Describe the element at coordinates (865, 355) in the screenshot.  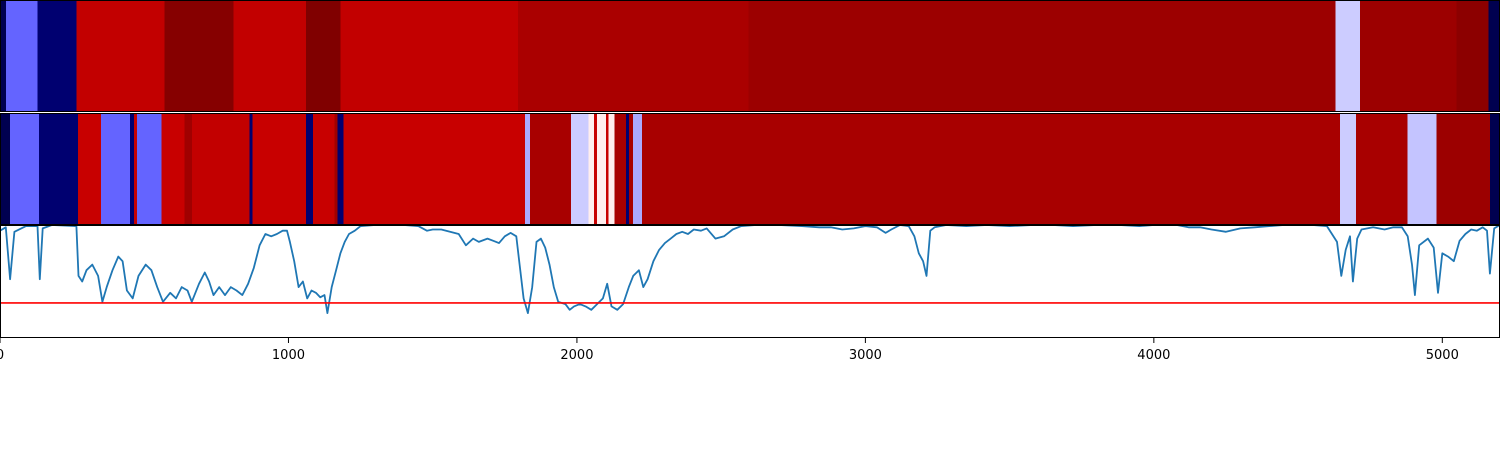
I see `x-tick-label: 3000` at that location.